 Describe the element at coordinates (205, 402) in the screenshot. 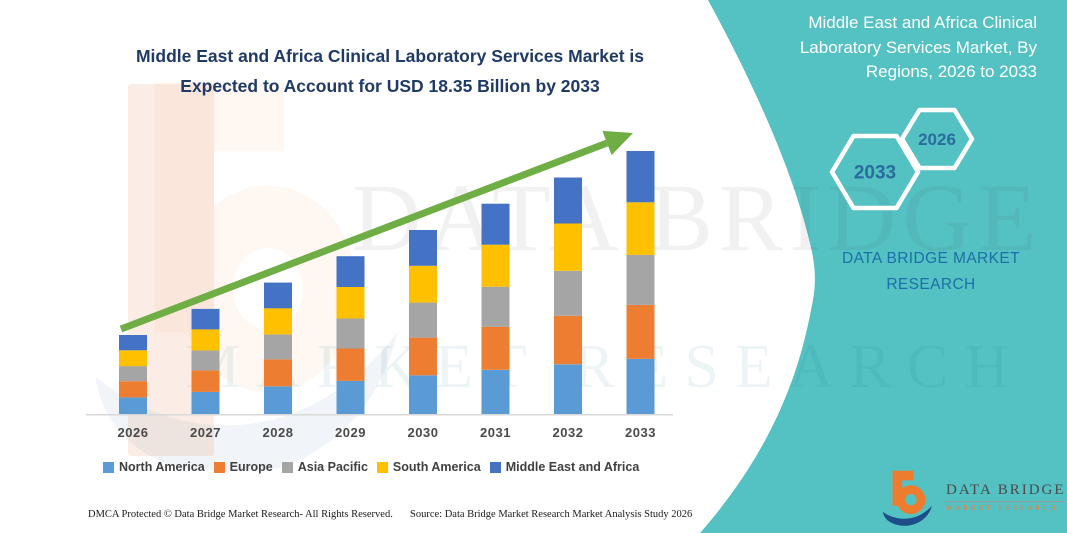

I see `bar-segment-2027-north-america` at that location.